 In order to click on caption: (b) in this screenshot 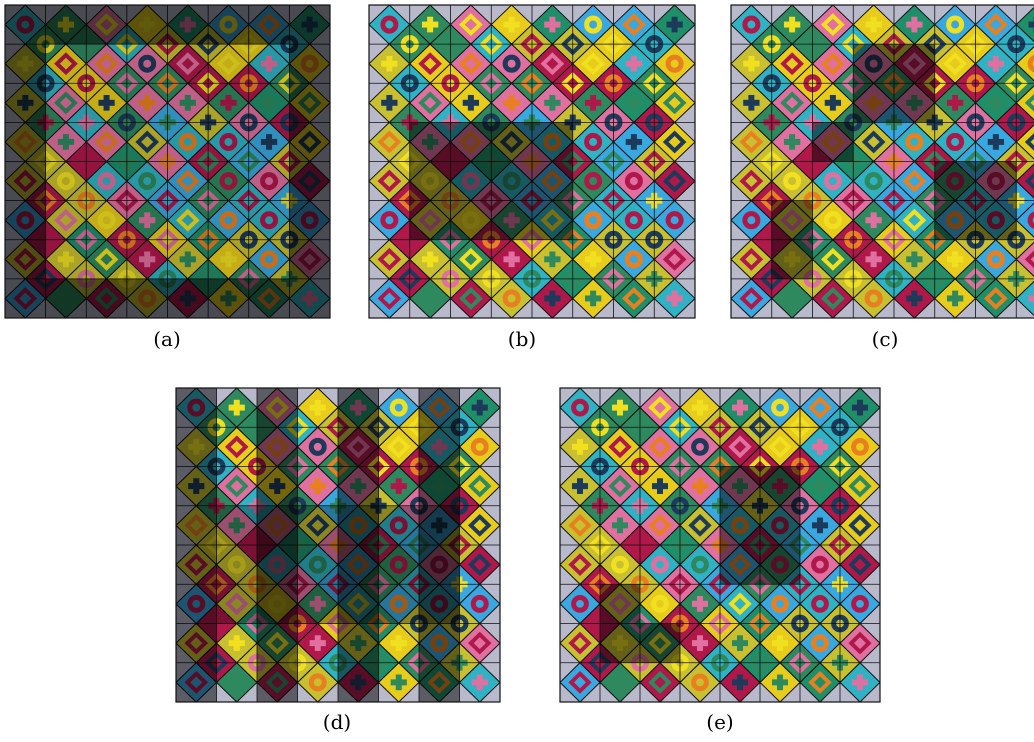, I will do `click(522, 339)`.